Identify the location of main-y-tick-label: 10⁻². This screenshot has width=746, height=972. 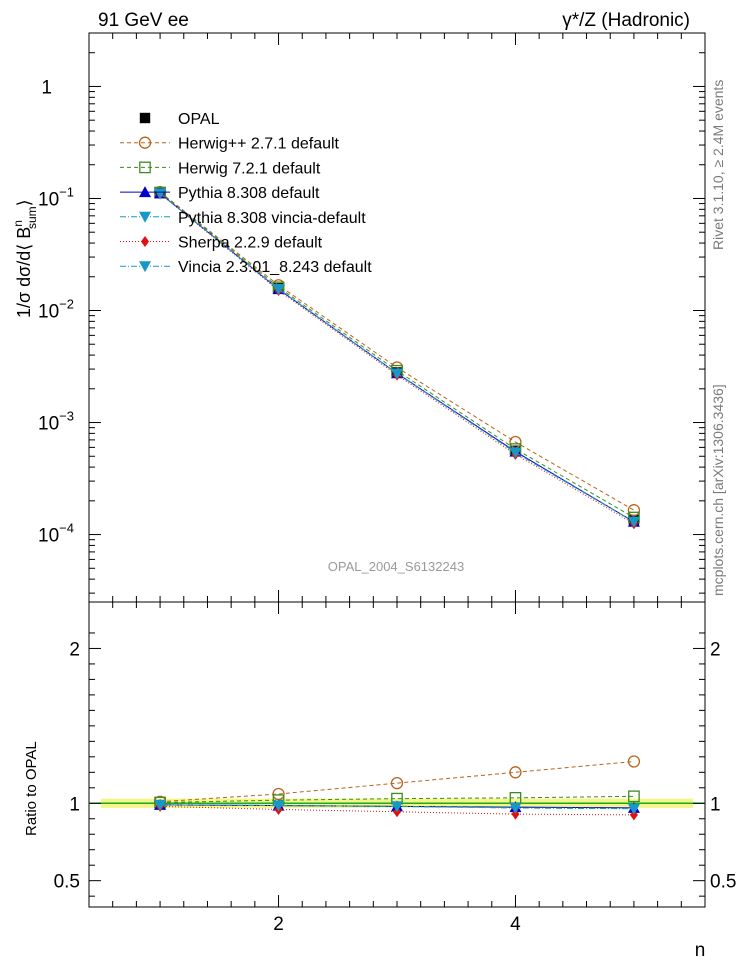
(56, 310).